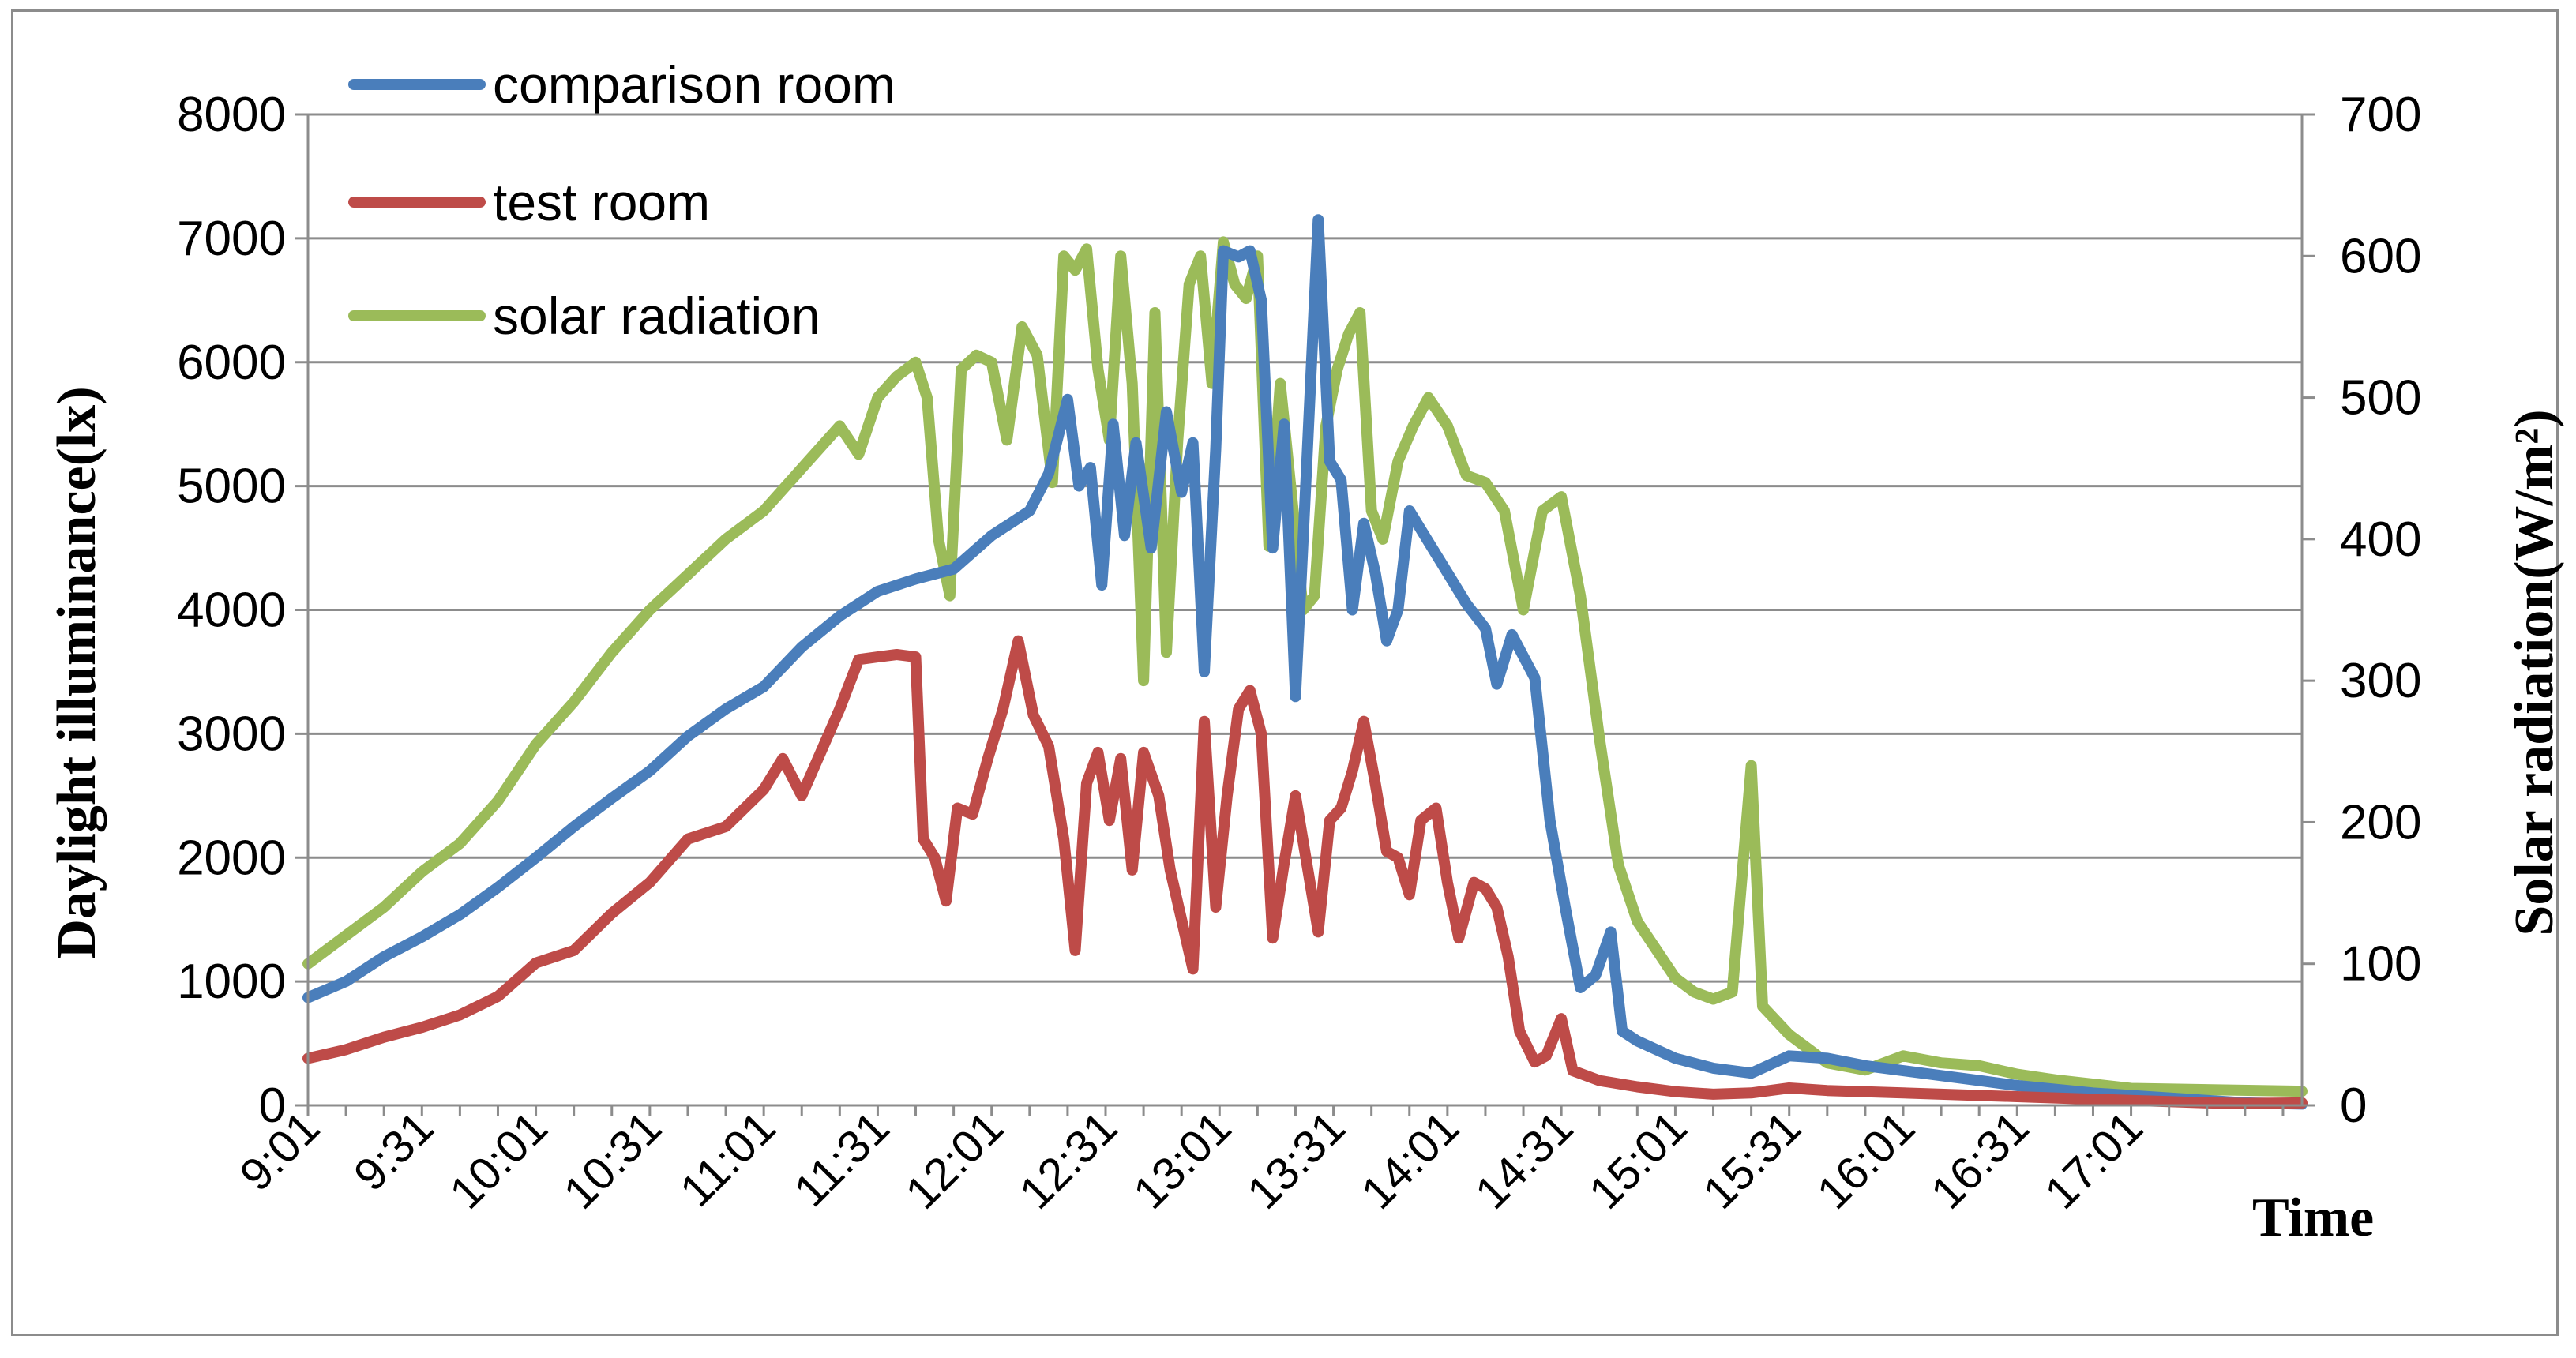 The image size is (2576, 1358). Describe the element at coordinates (954, 1160) in the screenshot. I see `x-axis-tick-label: 12:01` at that location.